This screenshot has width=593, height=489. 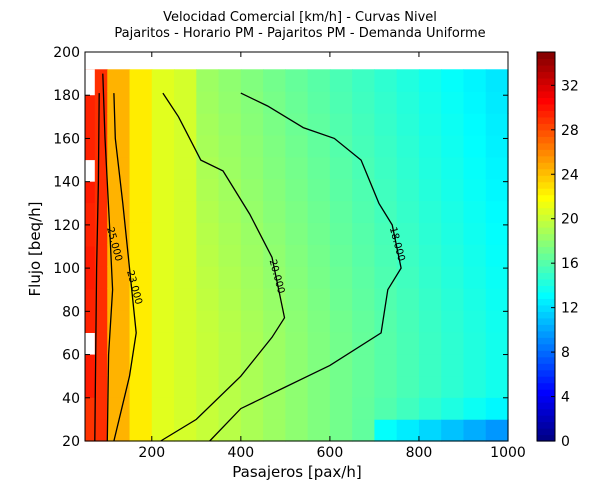 What do you see at coordinates (565, 398) in the screenshot?
I see `colorbar-tick-label: 4` at bounding box center [565, 398].